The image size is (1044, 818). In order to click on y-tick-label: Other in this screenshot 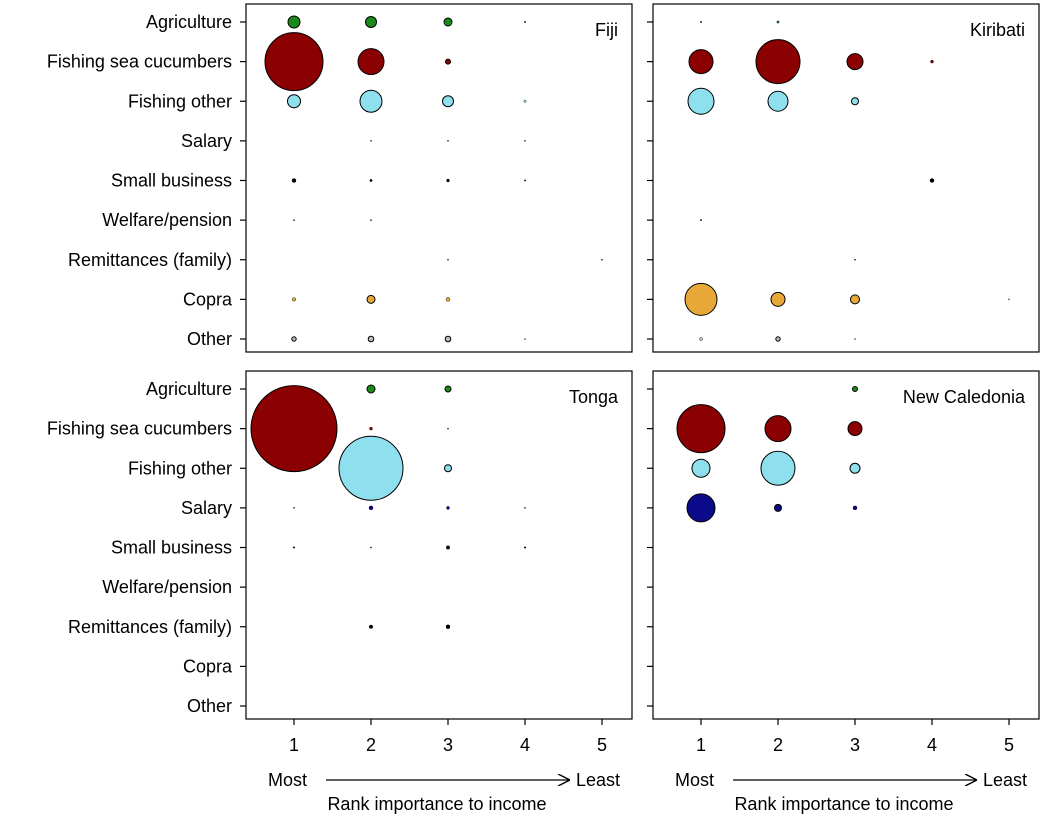, I will do `click(209, 339)`.